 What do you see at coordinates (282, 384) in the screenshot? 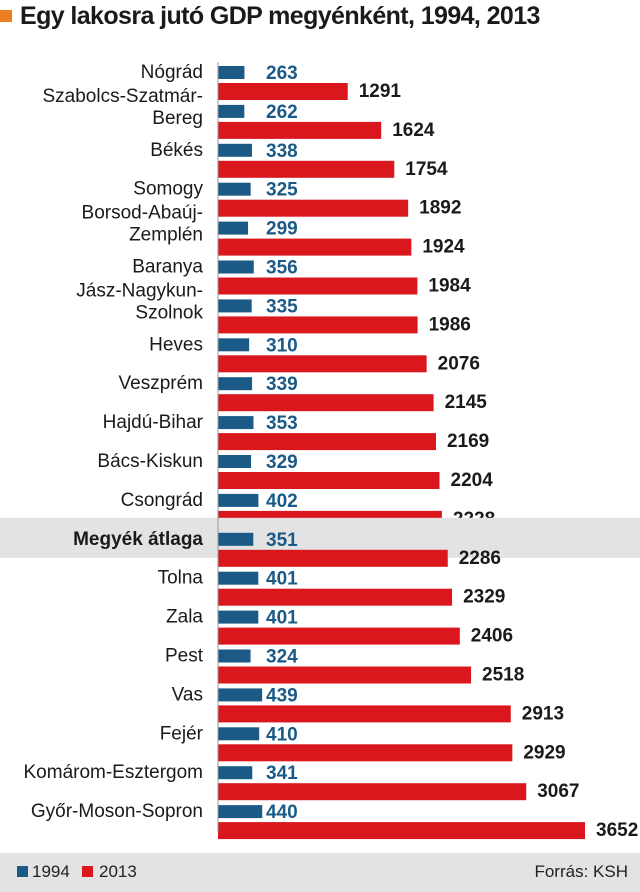
I see `value-label-1994: 339` at bounding box center [282, 384].